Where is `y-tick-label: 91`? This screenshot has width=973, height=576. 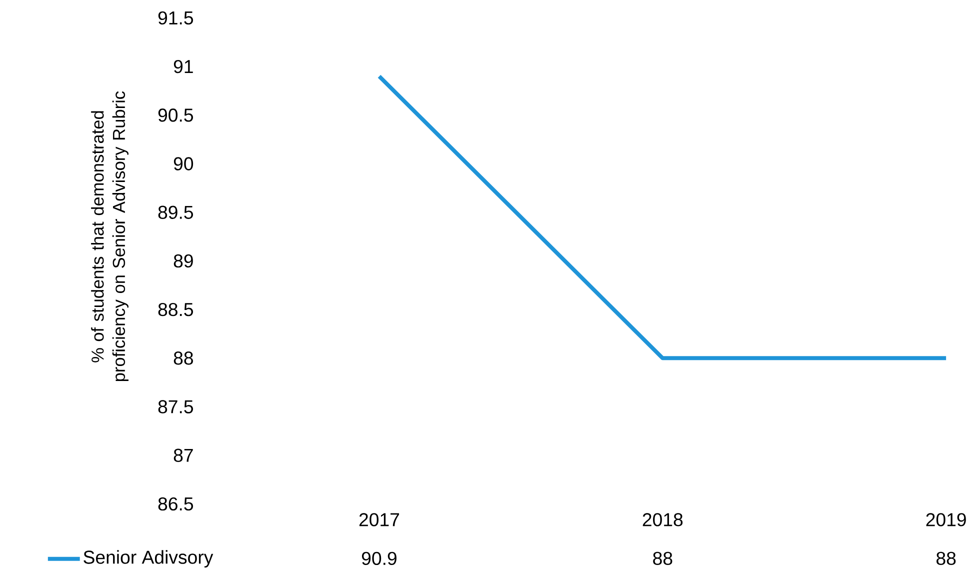
y-tick-label: 91 is located at coordinates (183, 67).